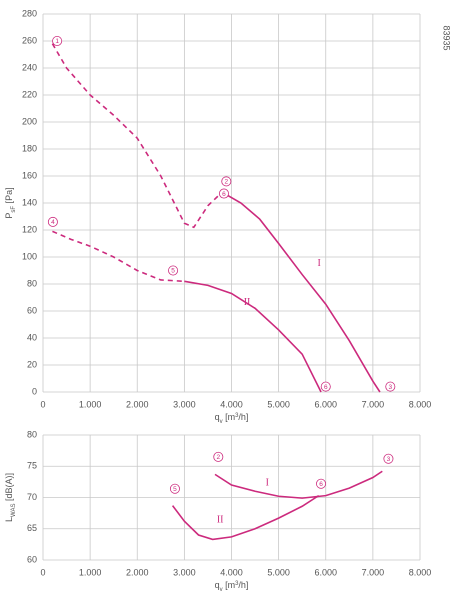  I want to click on y-tick-label: 120, so click(29, 229).